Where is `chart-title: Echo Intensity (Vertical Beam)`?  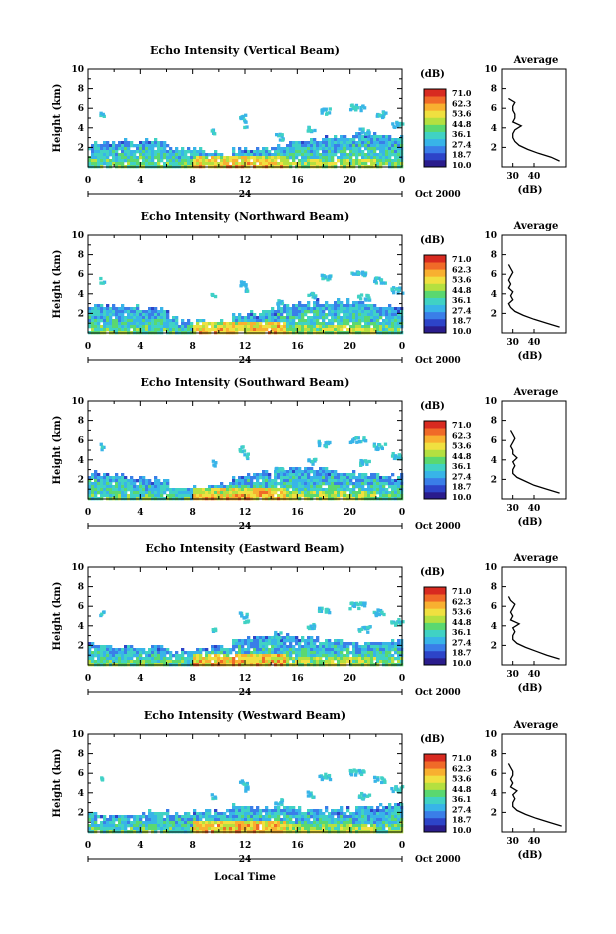 chart-title: Echo Intensity (Vertical Beam) is located at coordinates (245, 50).